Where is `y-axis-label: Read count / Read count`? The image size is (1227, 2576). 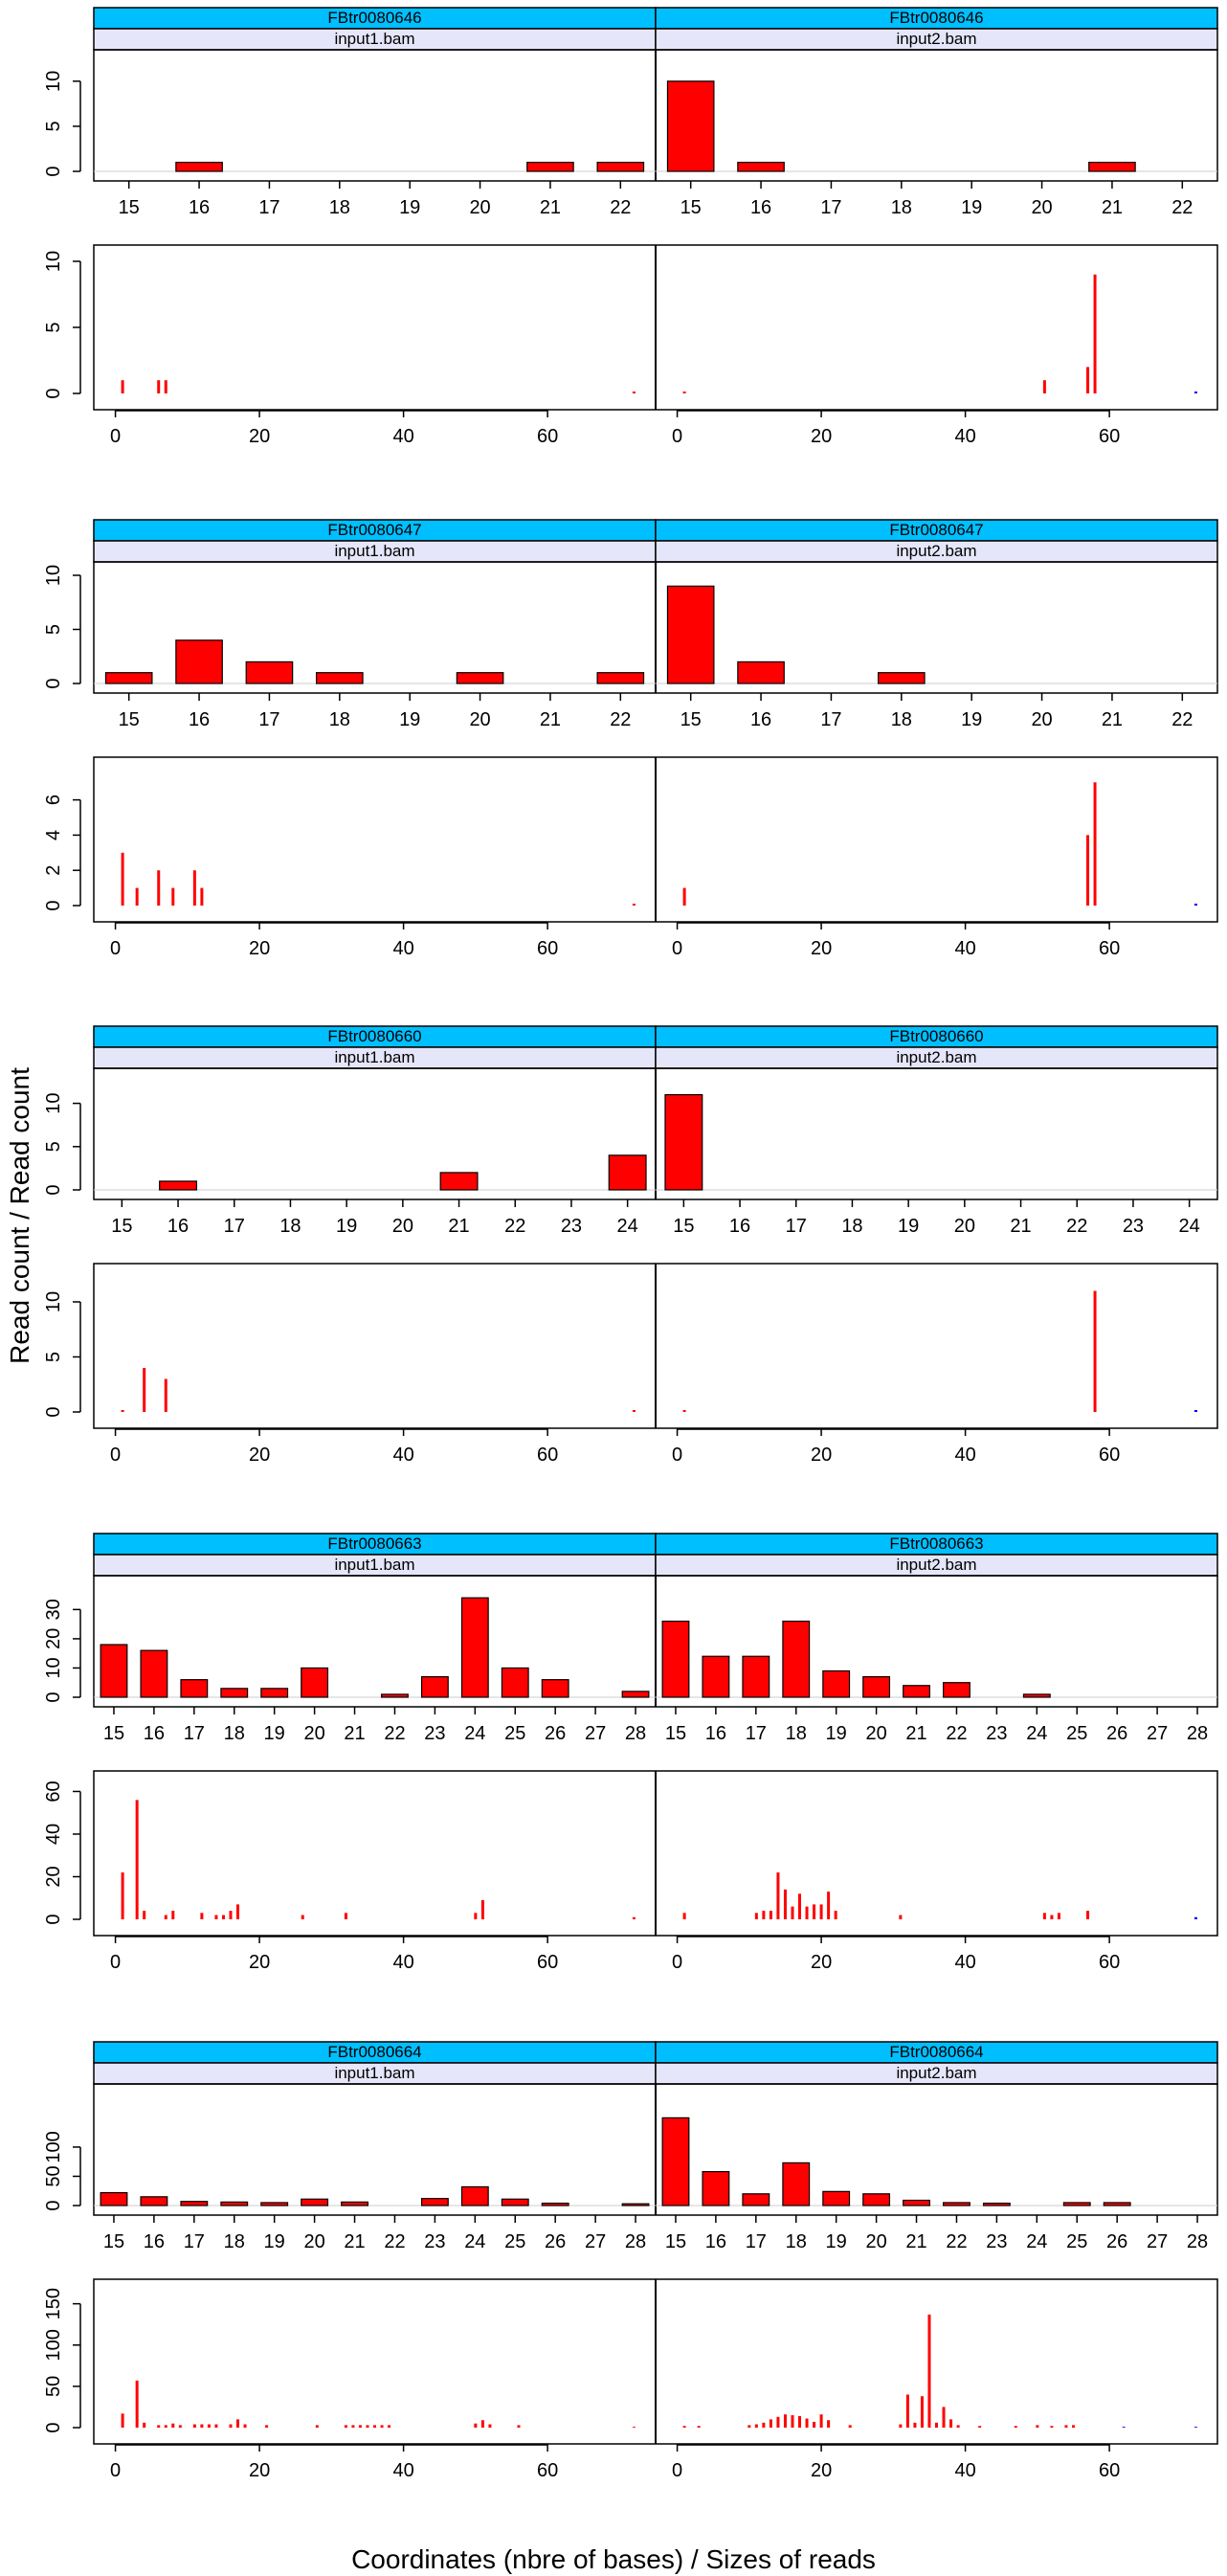
y-axis-label: Read count / Read count is located at coordinates (19, 1215).